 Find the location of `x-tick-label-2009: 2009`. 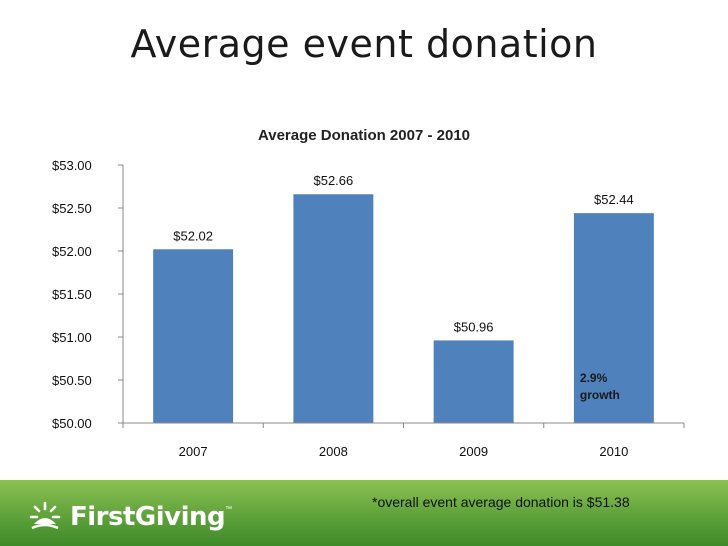

x-tick-label-2009: 2009 is located at coordinates (473, 451).